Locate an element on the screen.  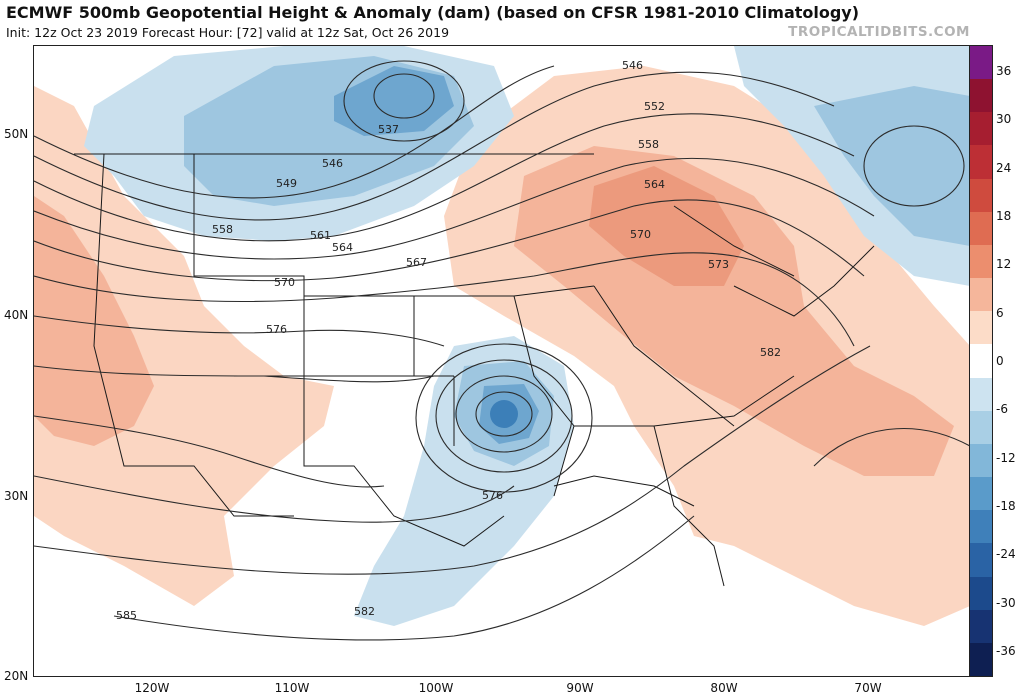
colorbar-label: 0 is located at coordinates (1000, 361).